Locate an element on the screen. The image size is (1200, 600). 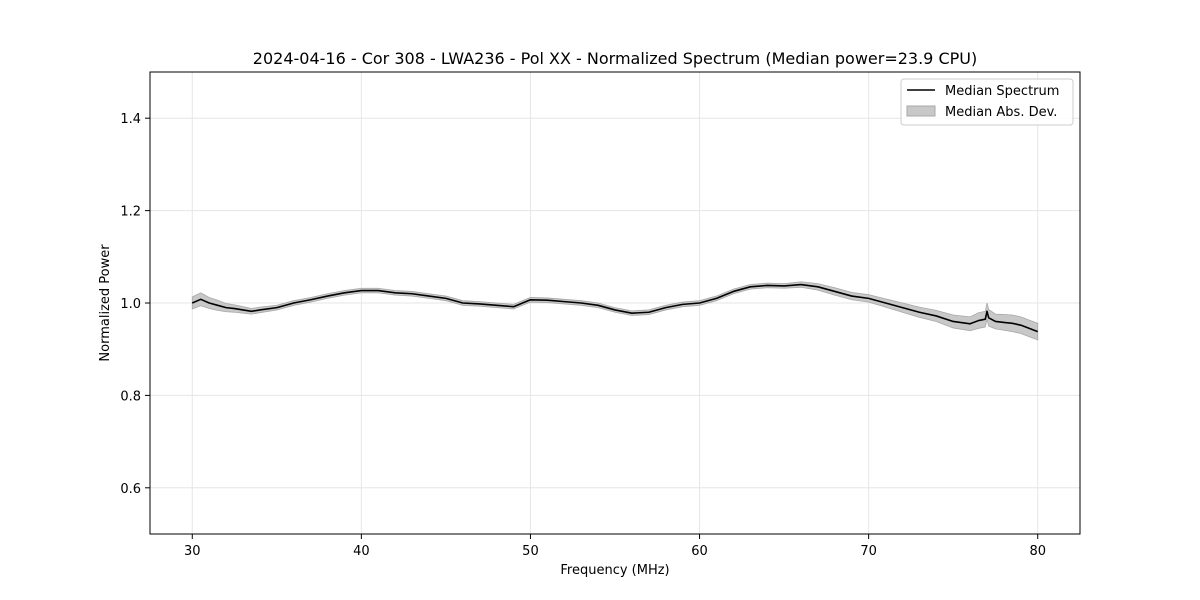
y-axis: 0.6 0.8 1.0 1.2 1.4 is located at coordinates (135, 304).